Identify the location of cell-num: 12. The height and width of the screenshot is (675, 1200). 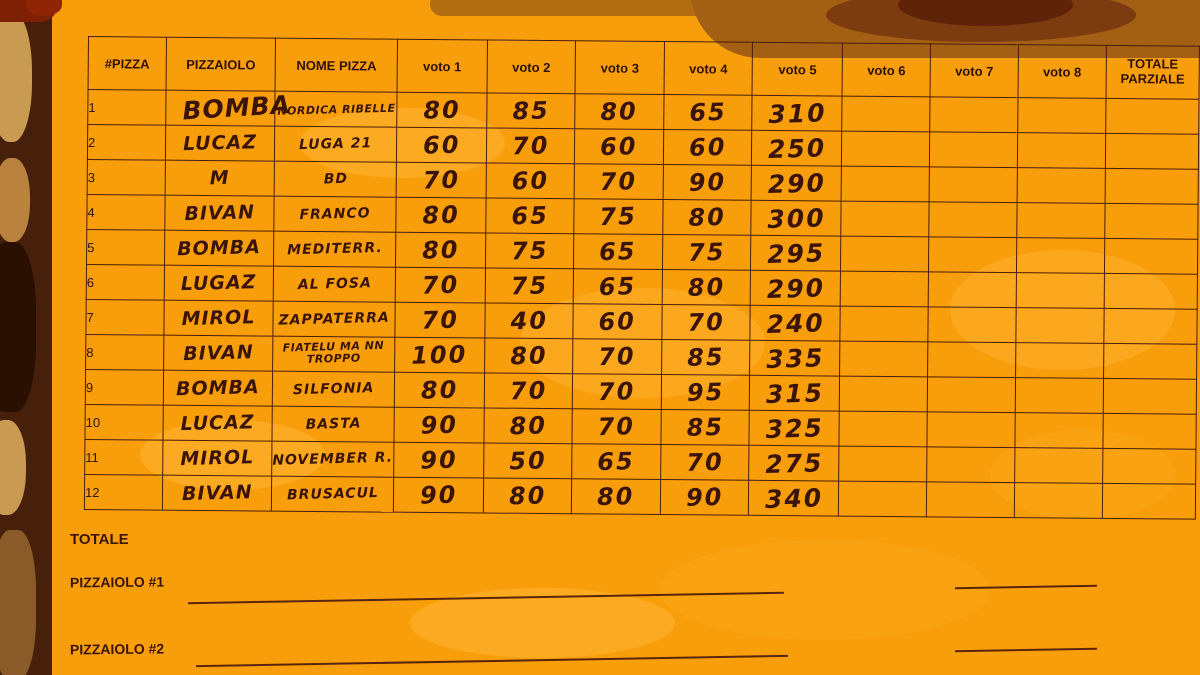
(123, 492).